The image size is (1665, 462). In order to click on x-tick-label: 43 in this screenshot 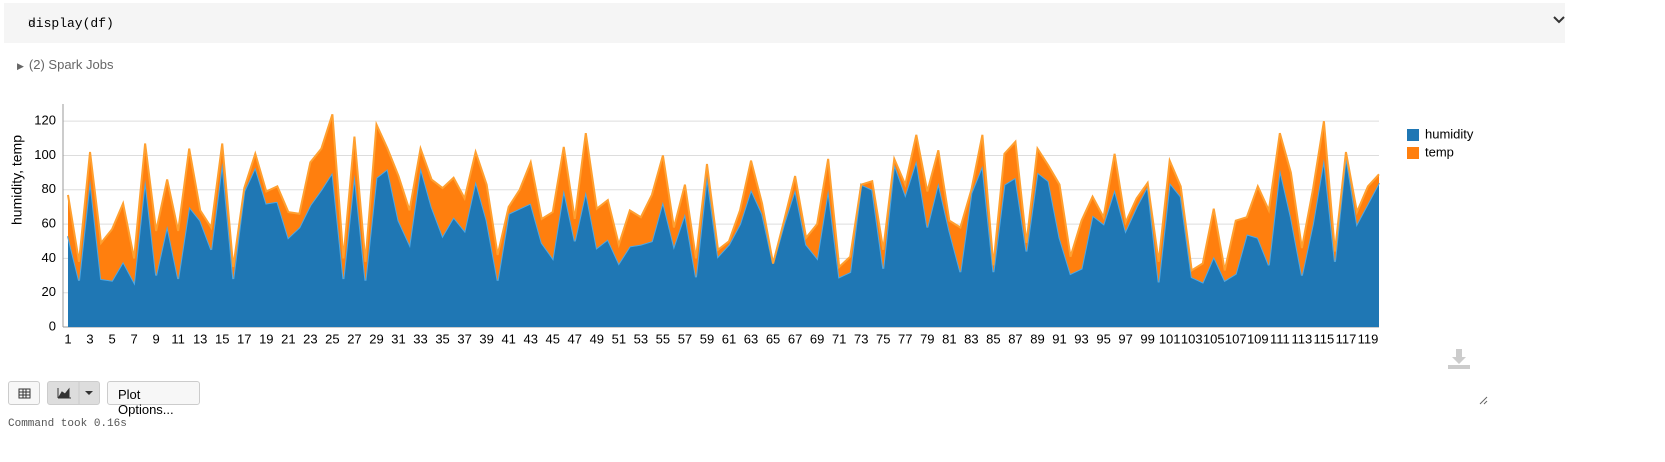, I will do `click(530, 338)`.